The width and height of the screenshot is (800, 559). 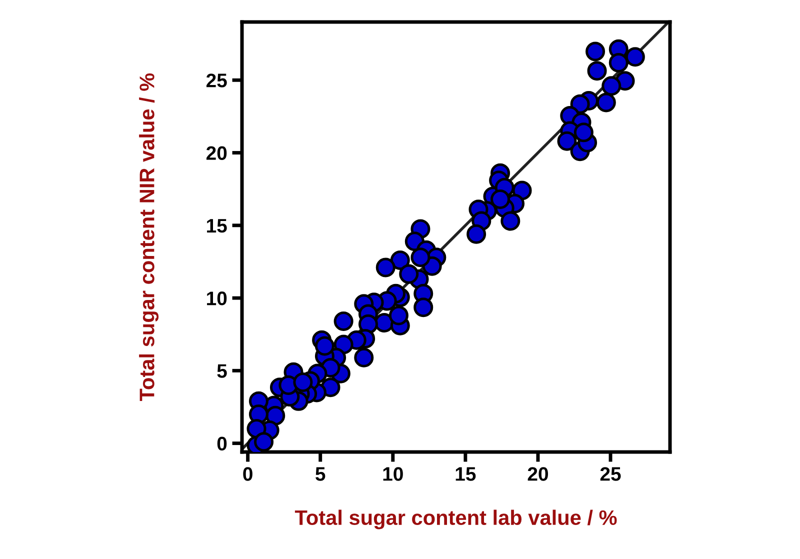 What do you see at coordinates (247, 474) in the screenshot?
I see `x-tick-label: 0` at bounding box center [247, 474].